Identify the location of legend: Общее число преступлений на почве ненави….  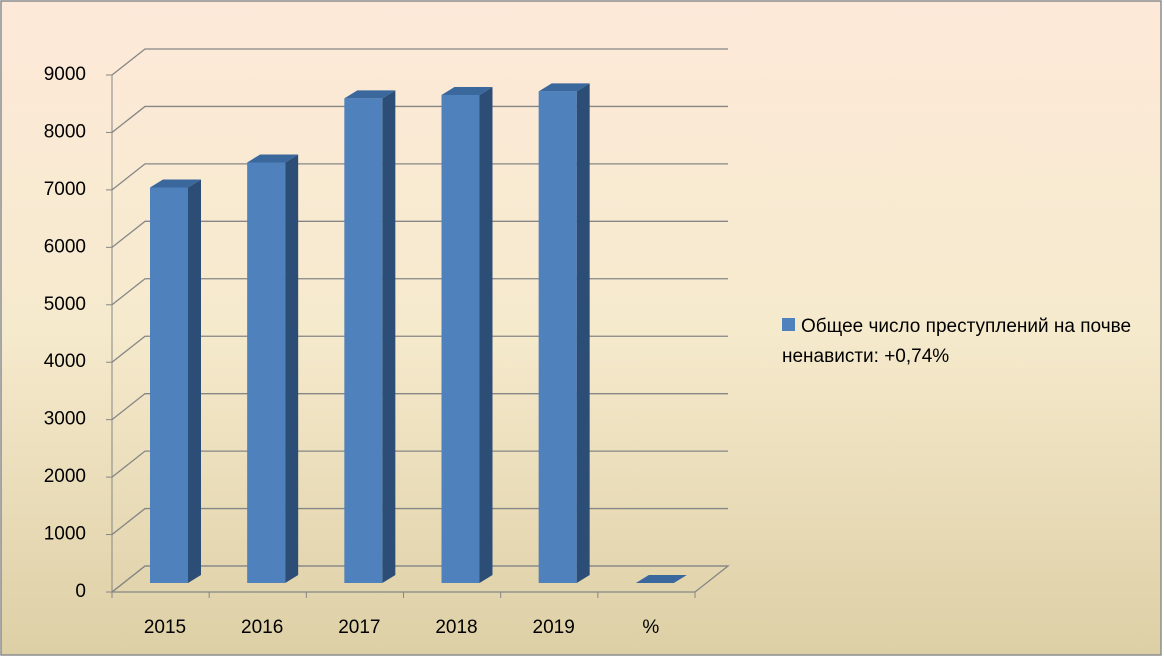
(967, 342).